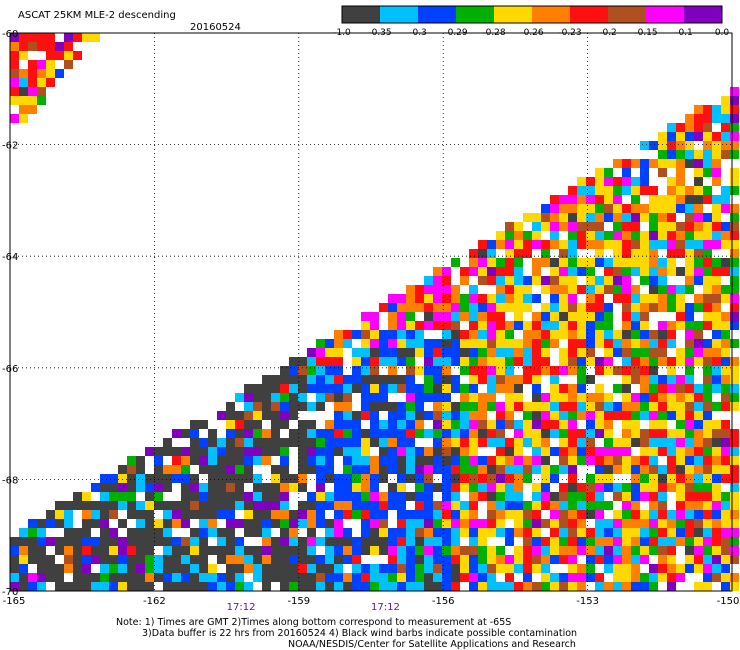 Image resolution: width=740 pixels, height=650 pixels. What do you see at coordinates (10, 592) in the screenshot?
I see `latitude-tick-label: -70` at bounding box center [10, 592].